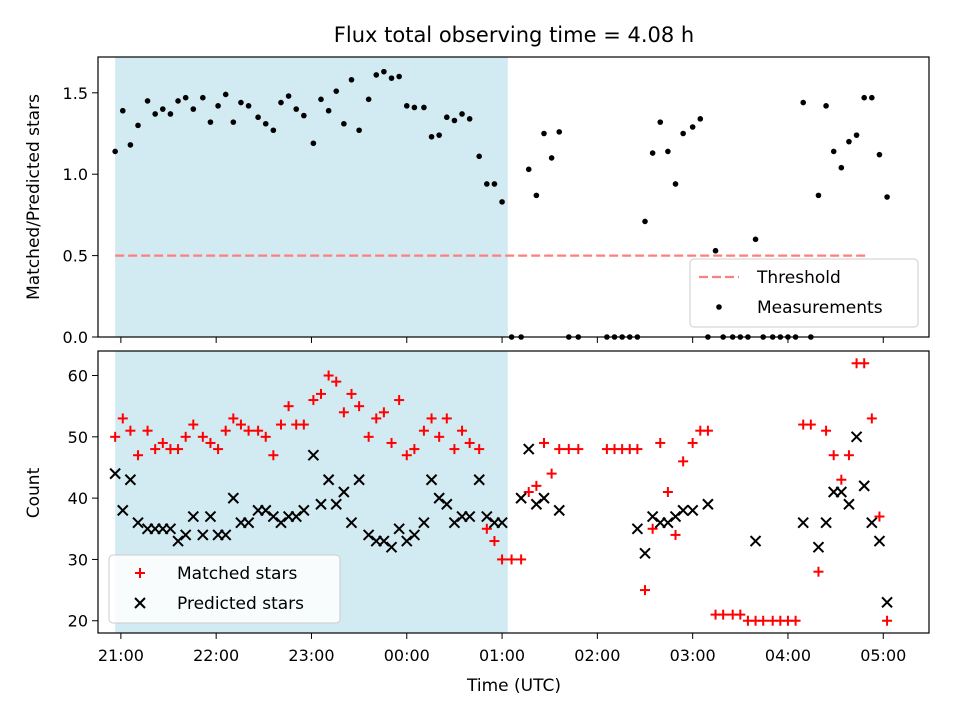 The image size is (960, 720). What do you see at coordinates (804, 293) in the screenshot?
I see `top-legend: Threshold Measurements` at bounding box center [804, 293].